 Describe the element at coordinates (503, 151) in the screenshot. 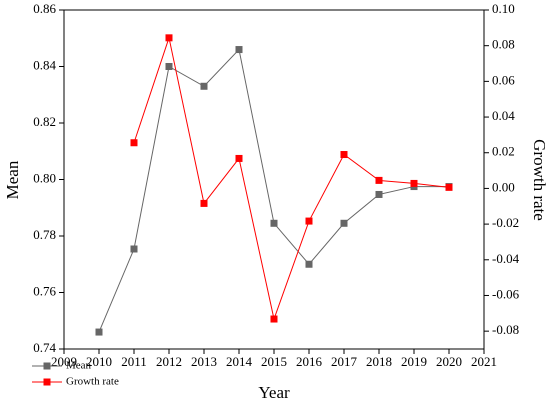

I see `y2-tick-label: 0.02` at that location.